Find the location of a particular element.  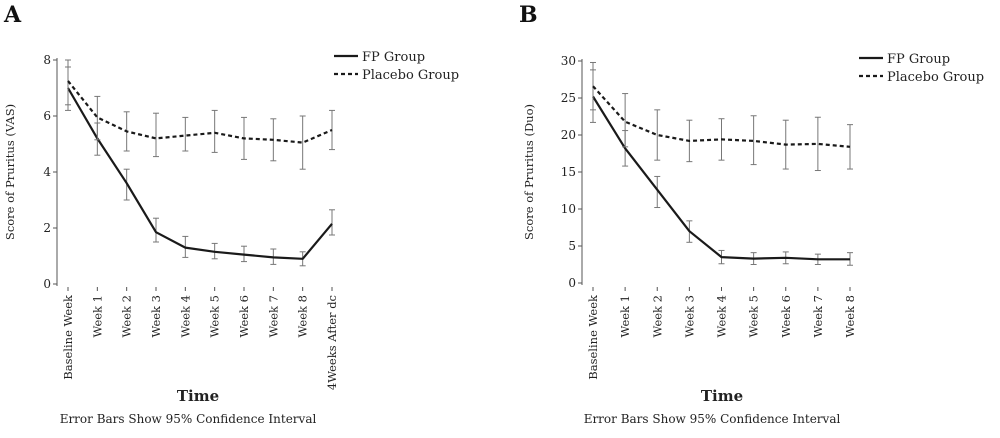

chart-a-x-tick-label: Week 6 is located at coordinates (244, 316).